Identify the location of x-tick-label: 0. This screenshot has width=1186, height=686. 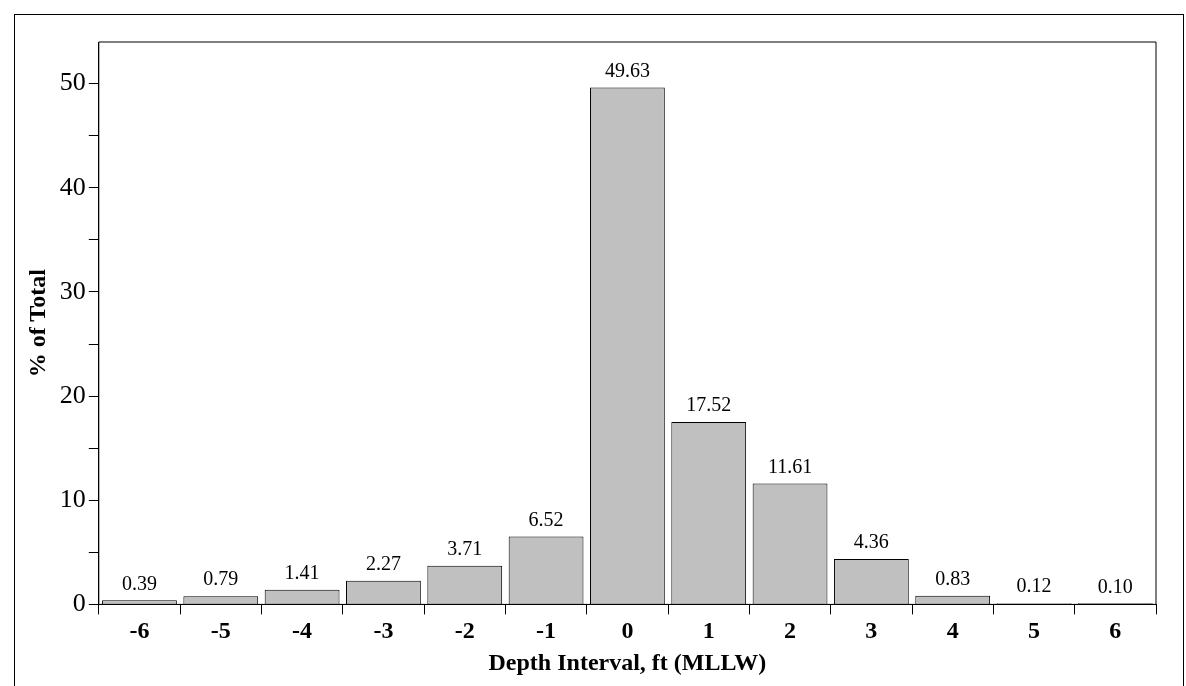
(627, 630).